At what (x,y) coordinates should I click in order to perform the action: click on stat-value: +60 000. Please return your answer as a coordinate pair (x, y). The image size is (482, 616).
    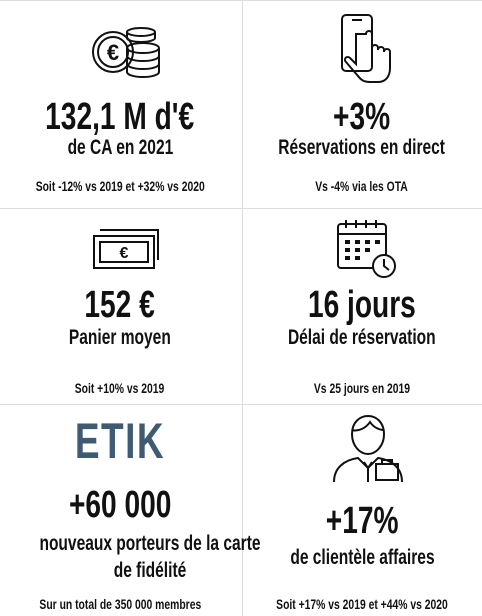
    Looking at the image, I should click on (120, 505).